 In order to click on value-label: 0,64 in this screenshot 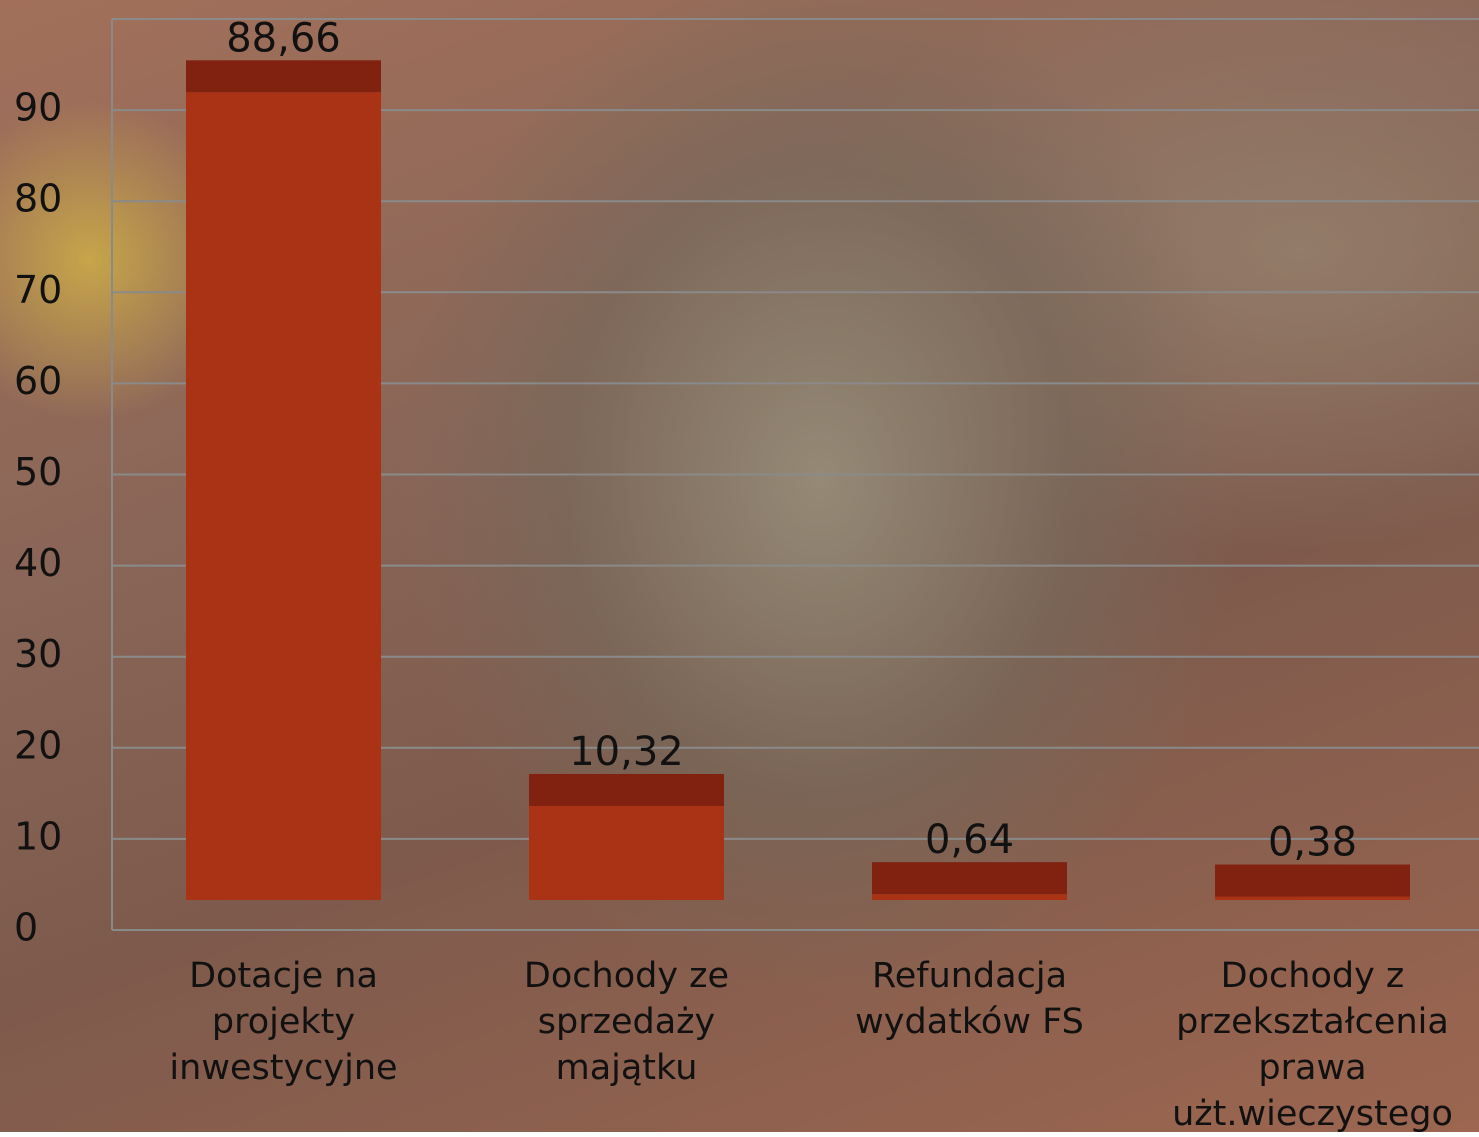, I will do `click(969, 840)`.